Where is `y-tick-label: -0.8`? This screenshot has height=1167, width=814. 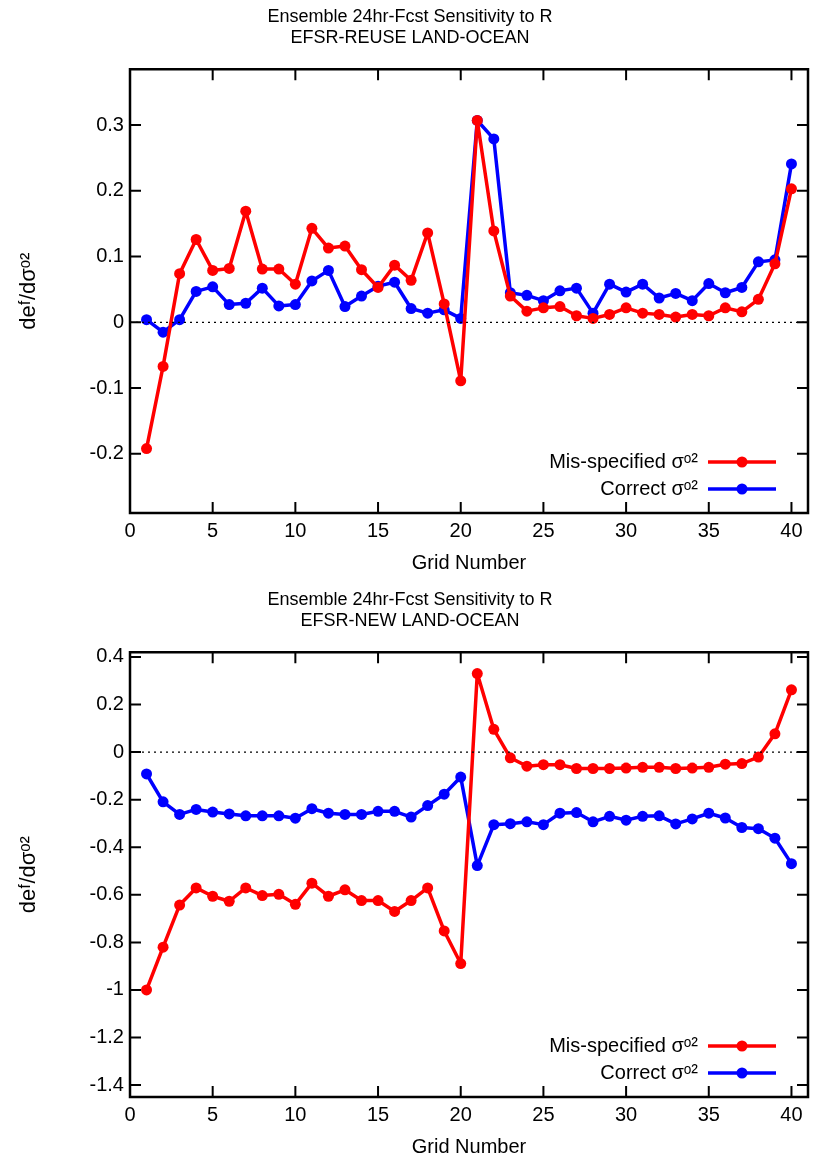
y-tick-label: -0.8 is located at coordinates (106, 940).